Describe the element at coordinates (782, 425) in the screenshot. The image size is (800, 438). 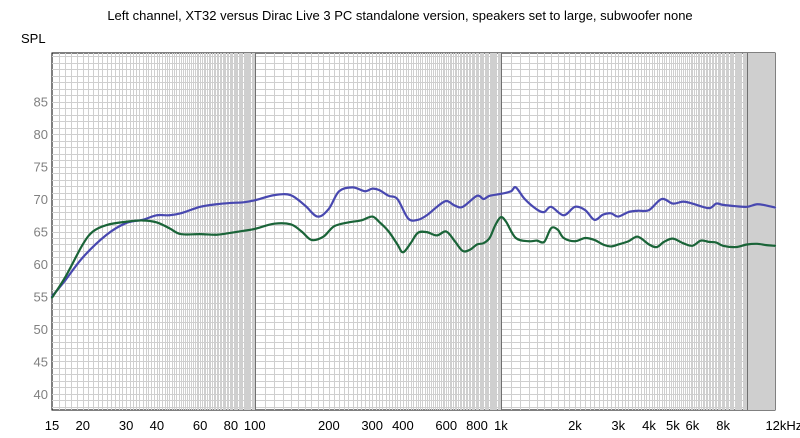
I see `x-tick-label: 12kHz` at that location.